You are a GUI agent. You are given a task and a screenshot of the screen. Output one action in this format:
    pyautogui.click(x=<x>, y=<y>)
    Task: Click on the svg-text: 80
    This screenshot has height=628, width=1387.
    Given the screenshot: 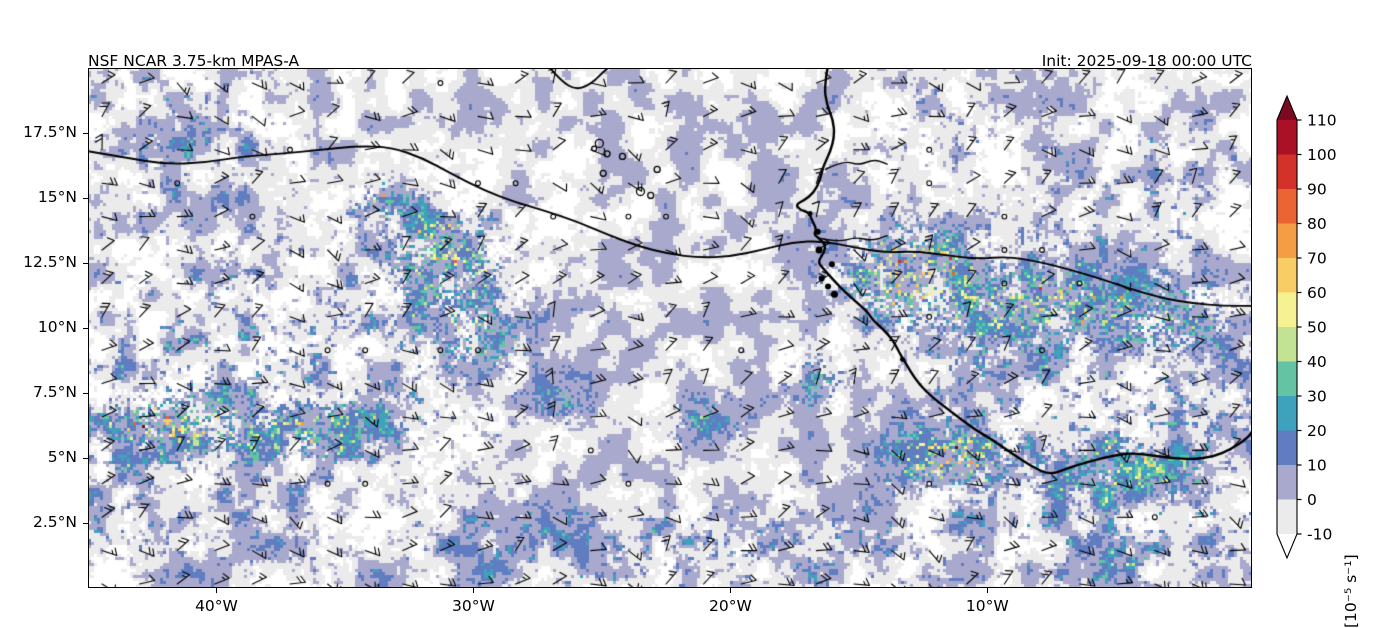 What is the action you would take?
    pyautogui.click(x=1317, y=224)
    